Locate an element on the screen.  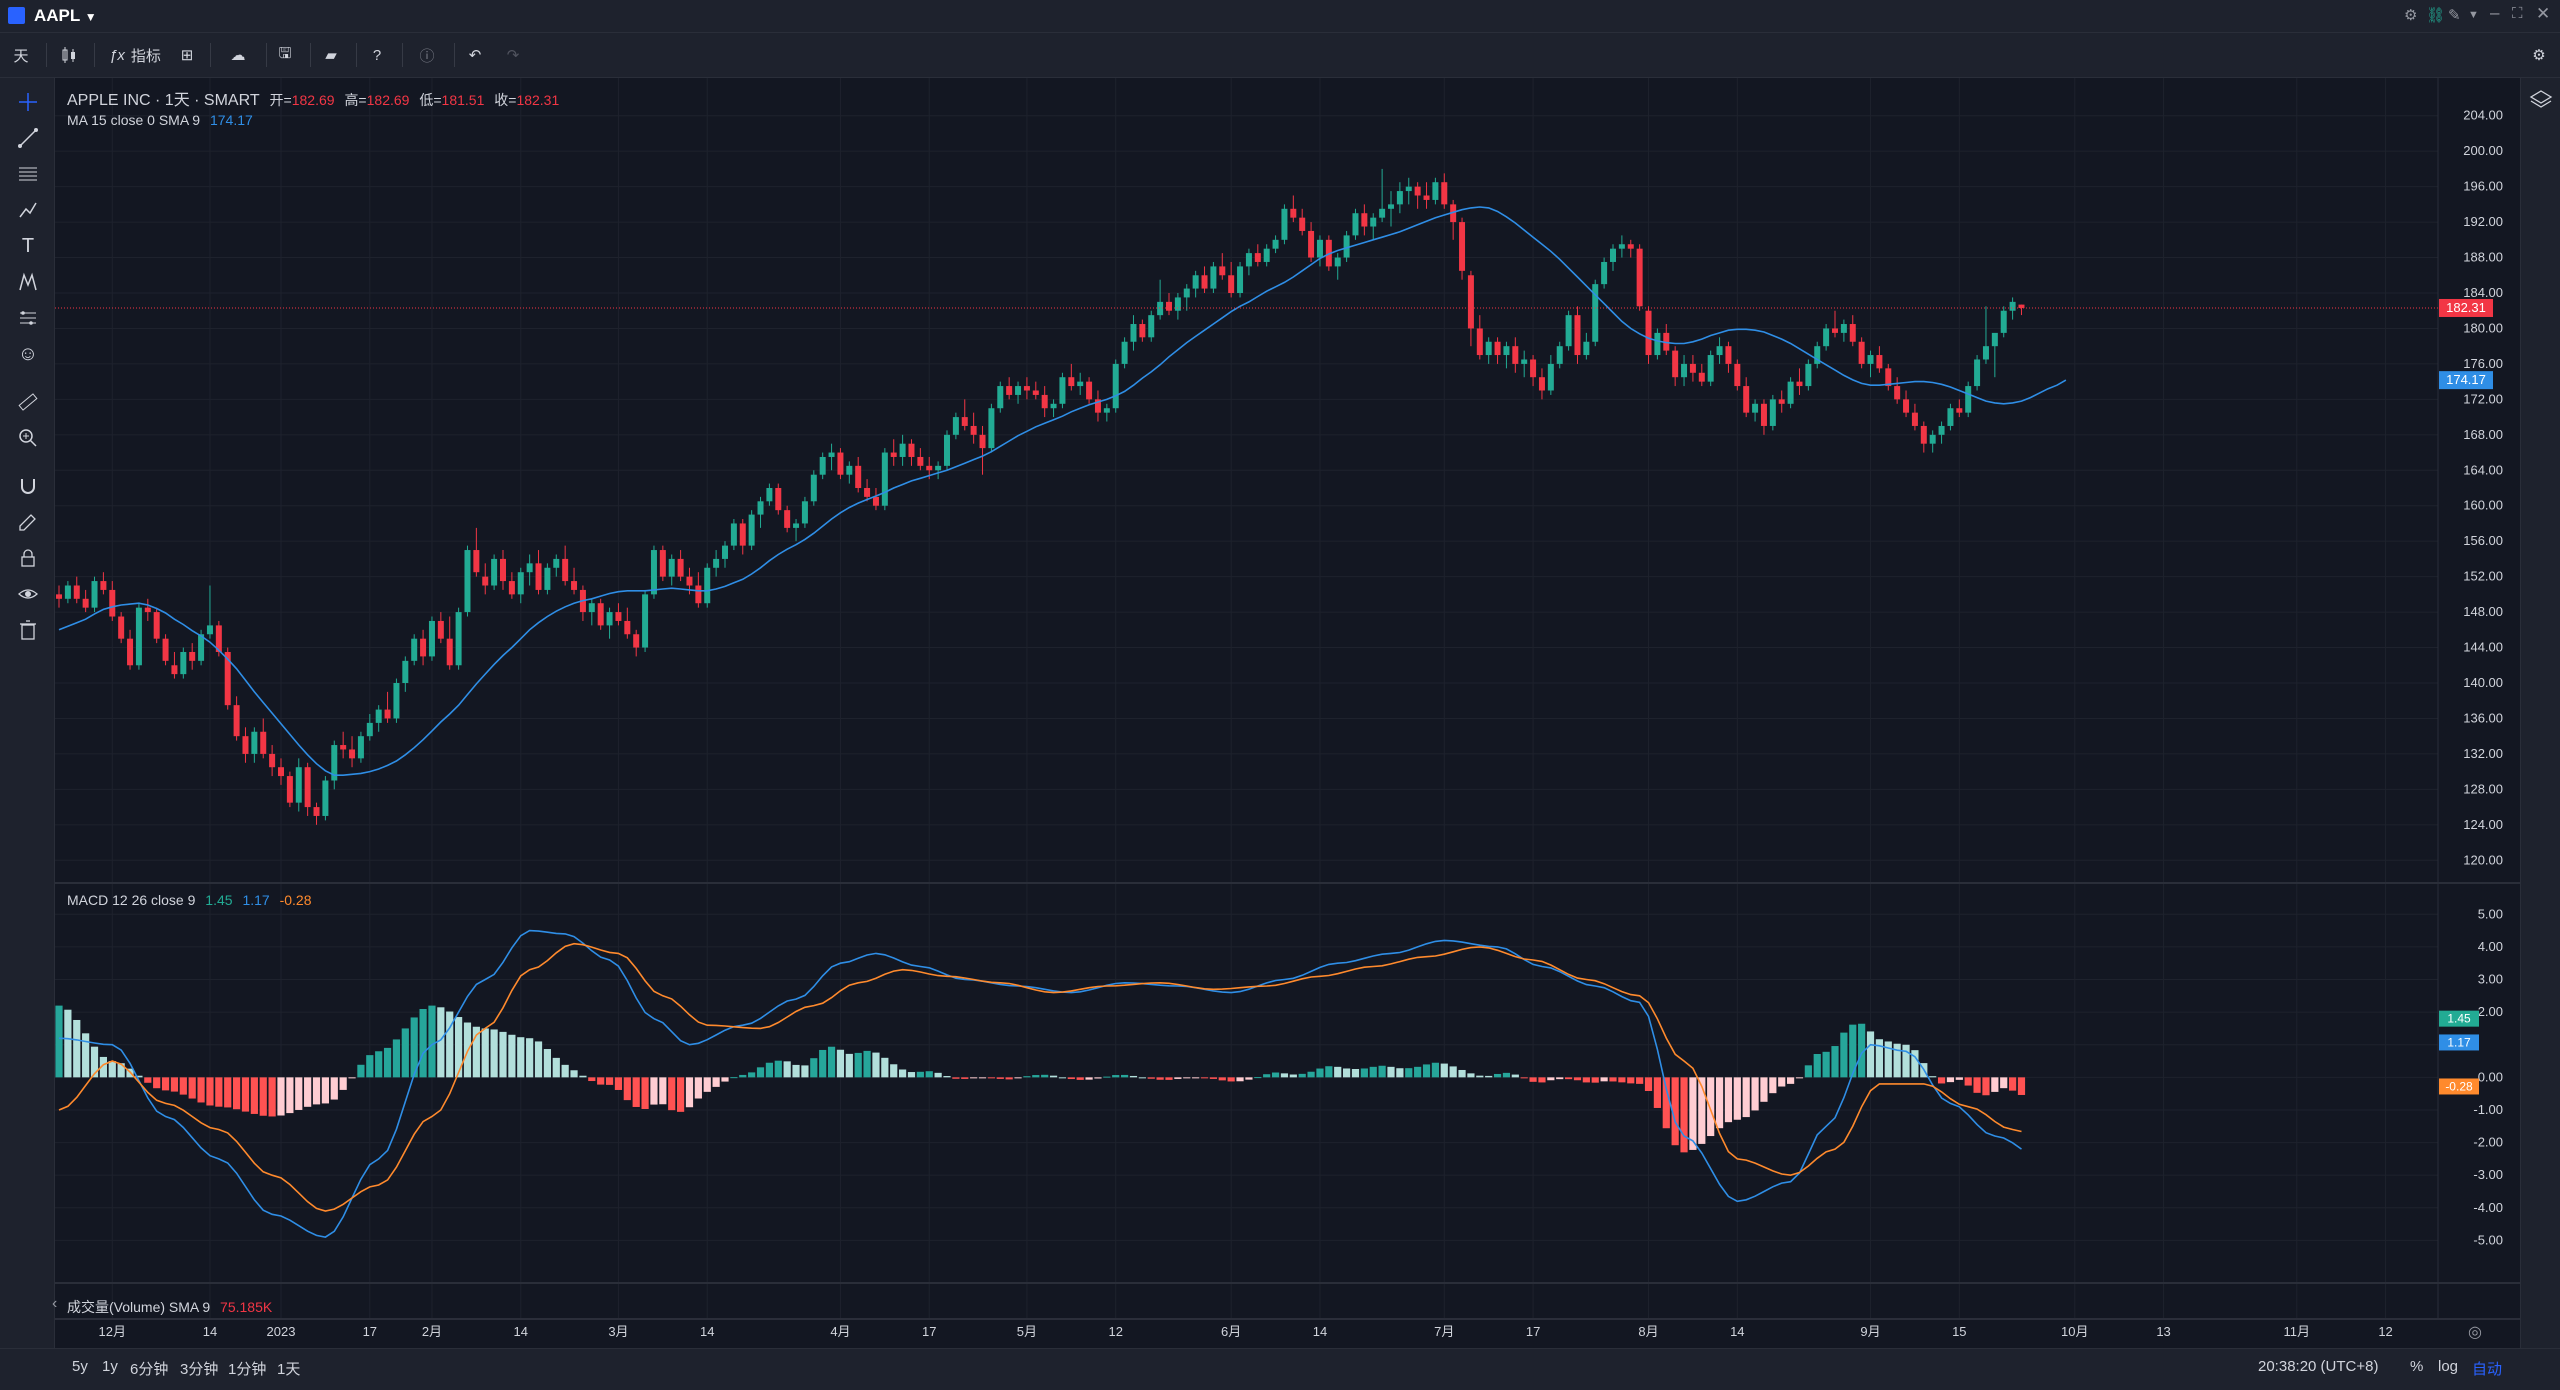
info-button: ⓘ is located at coordinates (427, 55).